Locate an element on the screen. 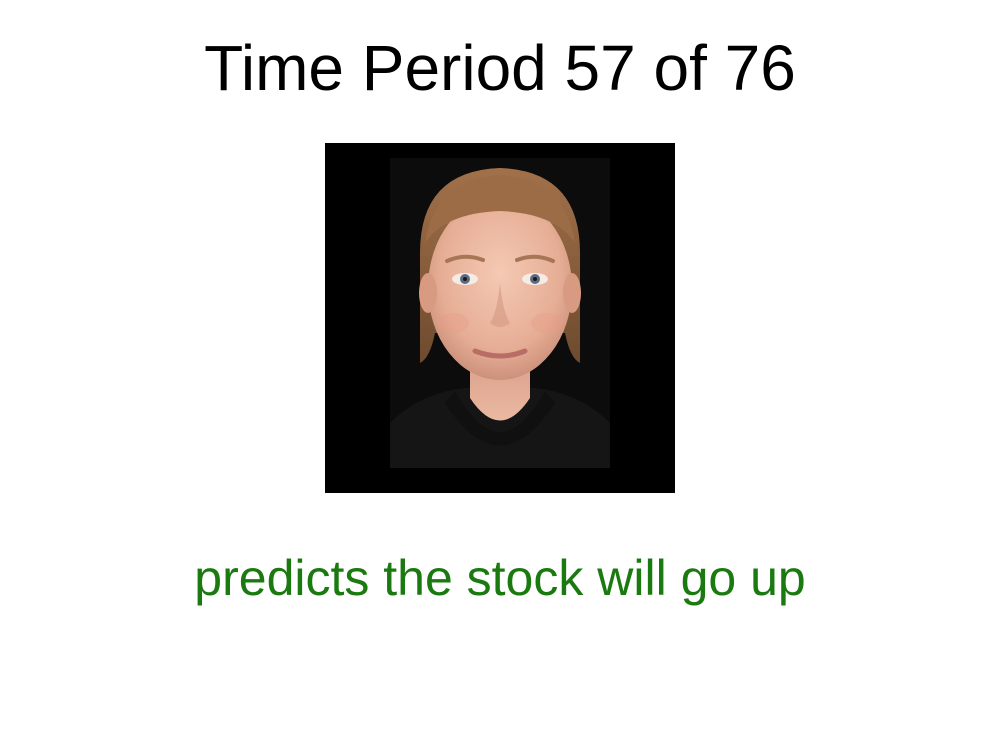  prediction-text: predicts the stock will go up is located at coordinates (500, 578).